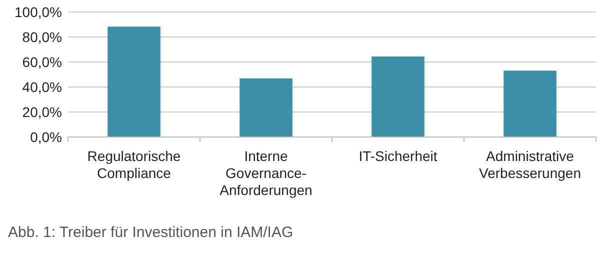  Describe the element at coordinates (46, 136) in the screenshot. I see `y-tick-label: 0,0%` at that location.